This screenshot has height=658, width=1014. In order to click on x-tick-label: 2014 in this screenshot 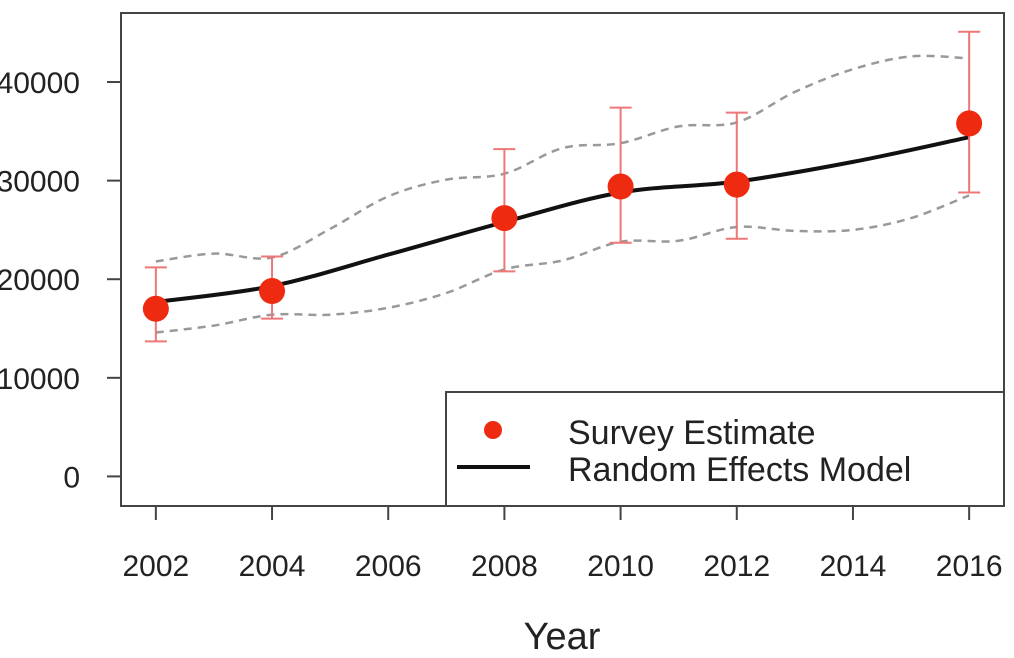, I will do `click(853, 566)`.